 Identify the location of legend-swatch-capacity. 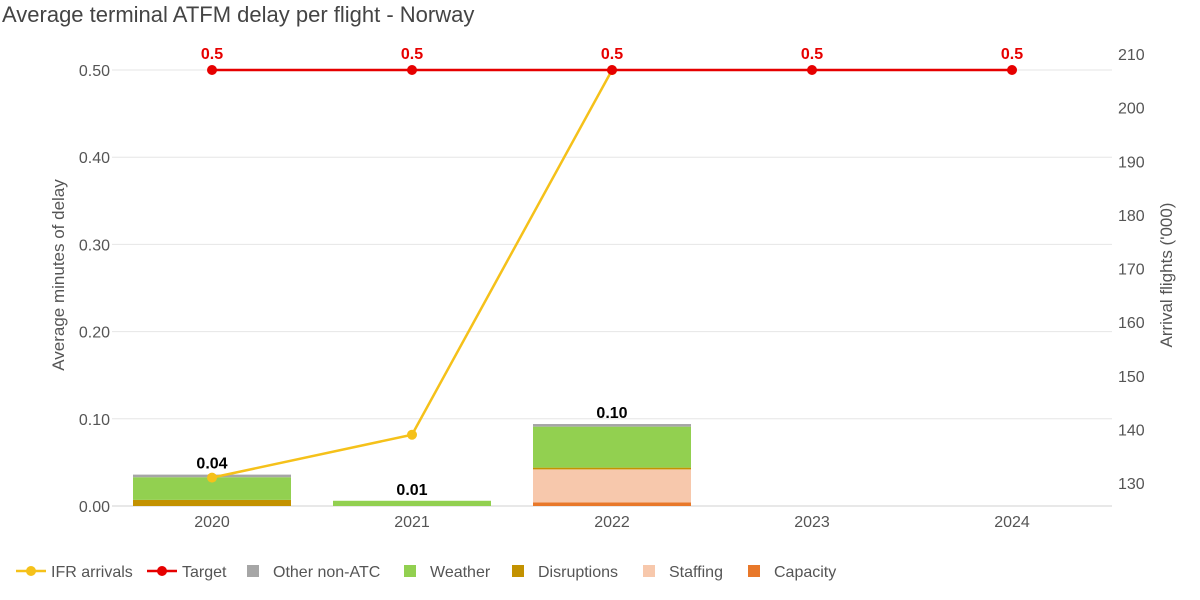
(754, 571).